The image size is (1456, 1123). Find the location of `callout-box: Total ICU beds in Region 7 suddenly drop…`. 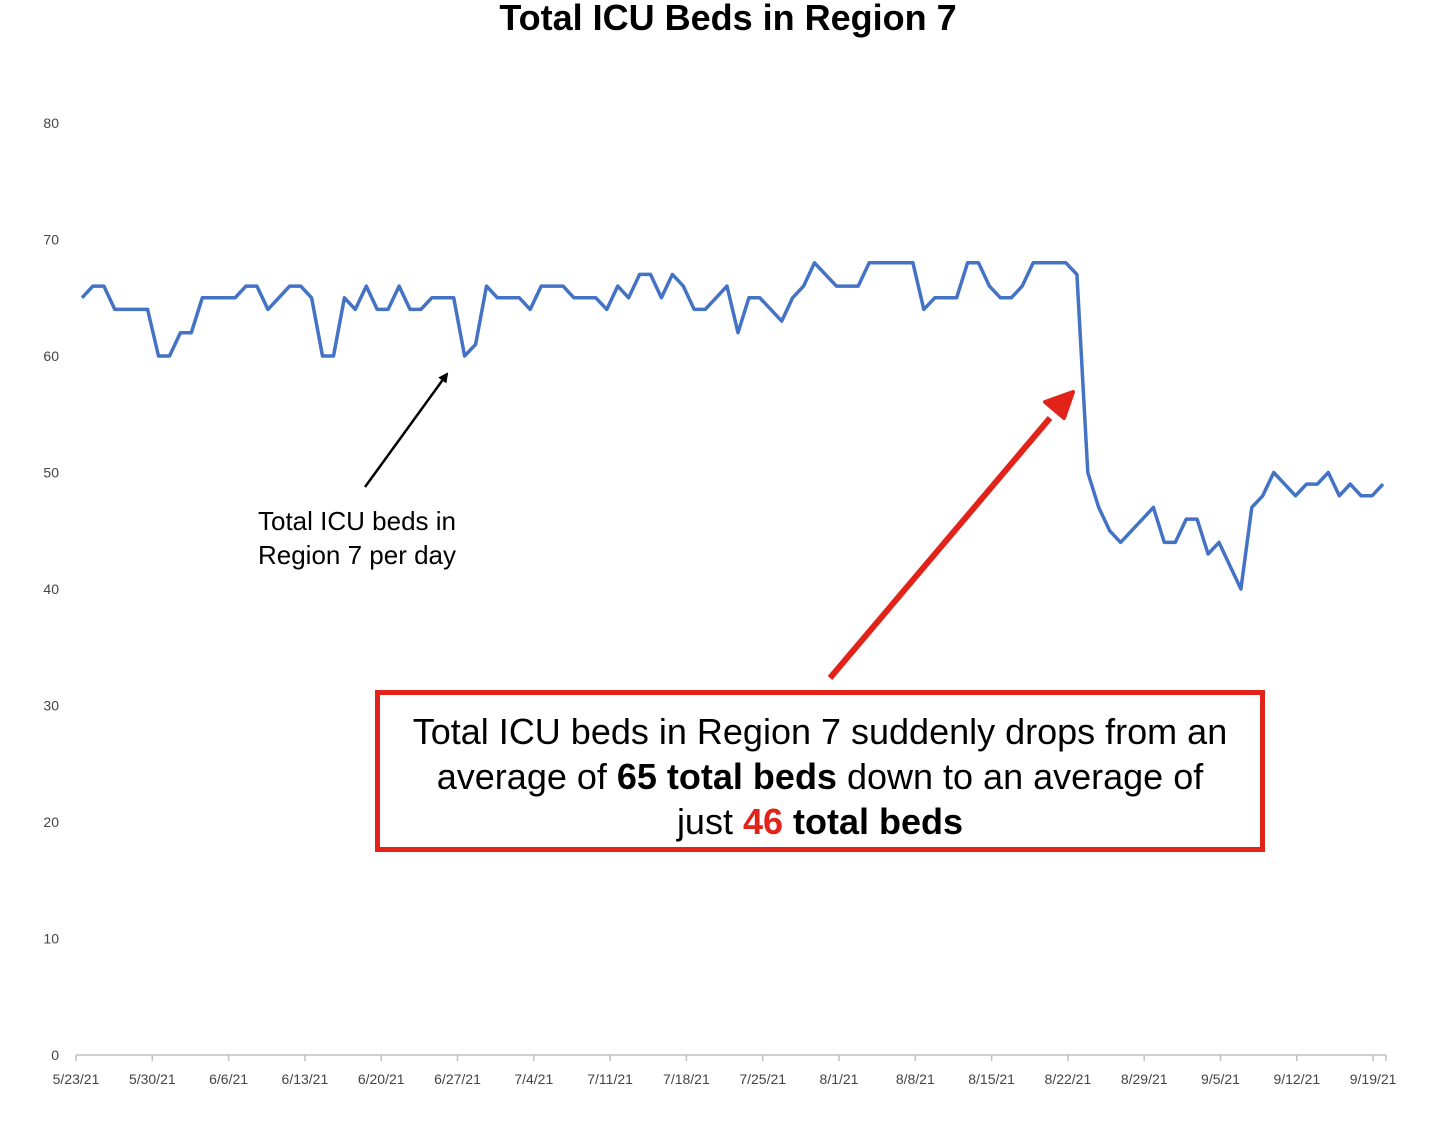

callout-box: Total ICU beds in Region 7 suddenly drop… is located at coordinates (820, 771).